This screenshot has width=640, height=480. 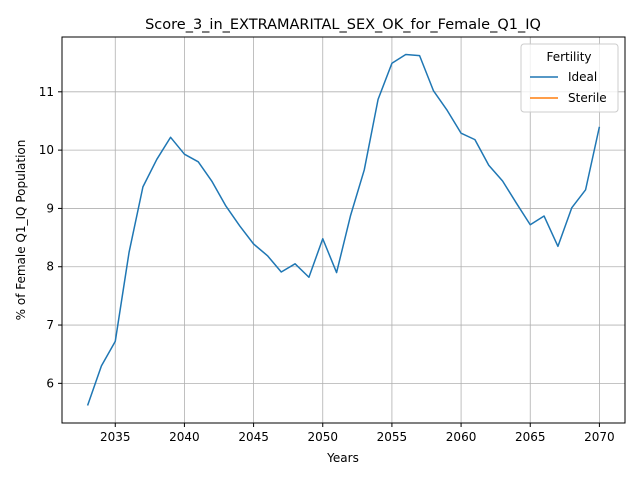 What do you see at coordinates (50, 383) in the screenshot?
I see `y-tick-label: 6` at bounding box center [50, 383].